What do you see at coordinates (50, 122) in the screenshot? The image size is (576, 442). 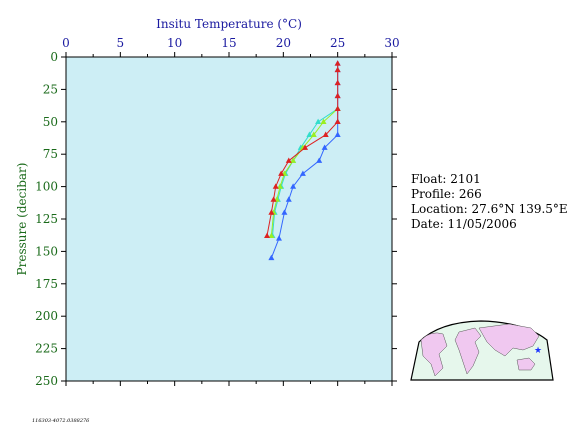 I see `y-tick-label: 50` at bounding box center [50, 122].